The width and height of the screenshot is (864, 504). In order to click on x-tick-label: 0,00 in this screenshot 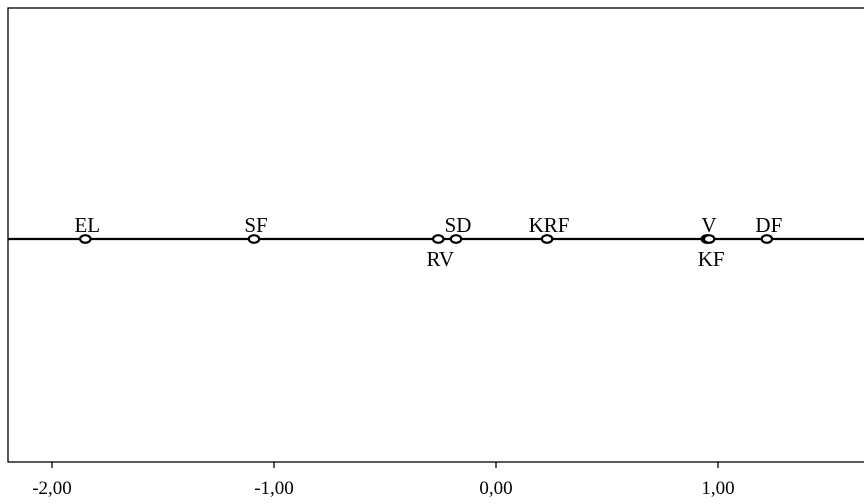, I will do `click(495, 488)`.